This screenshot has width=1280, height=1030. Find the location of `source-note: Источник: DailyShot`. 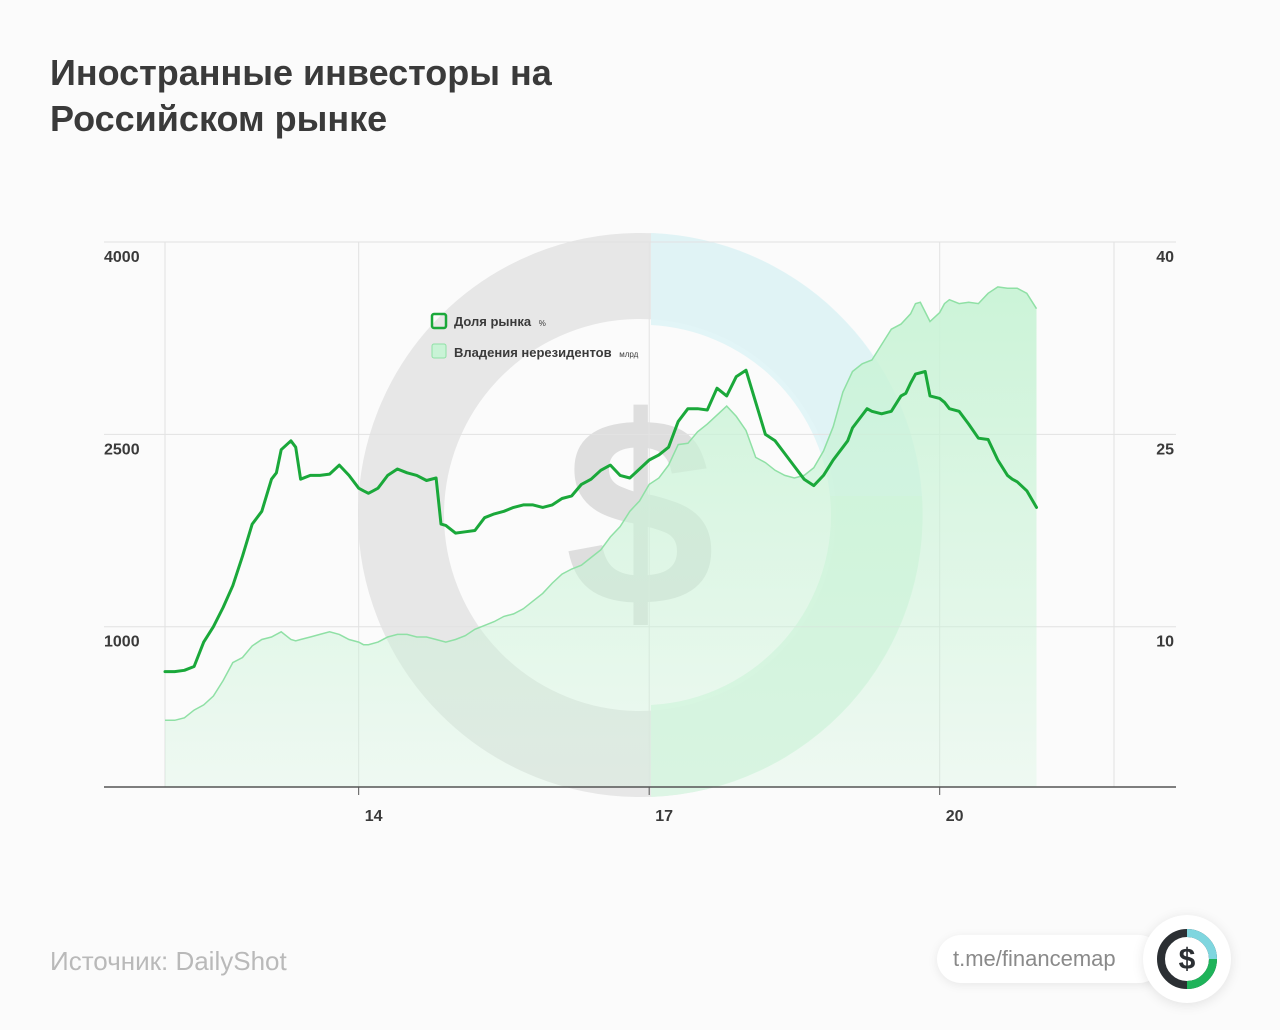

source-note: Источник: DailyShot is located at coordinates (168, 961).